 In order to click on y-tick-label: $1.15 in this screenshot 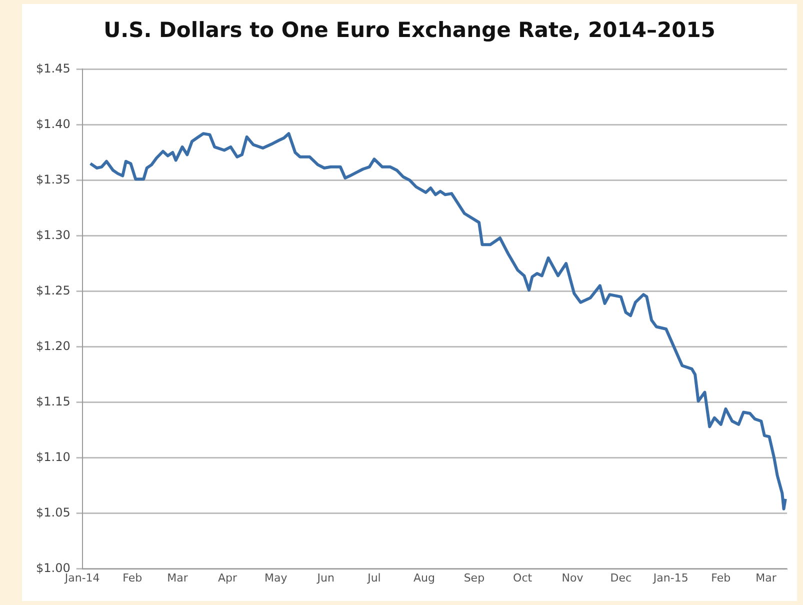, I will do `click(53, 401)`.